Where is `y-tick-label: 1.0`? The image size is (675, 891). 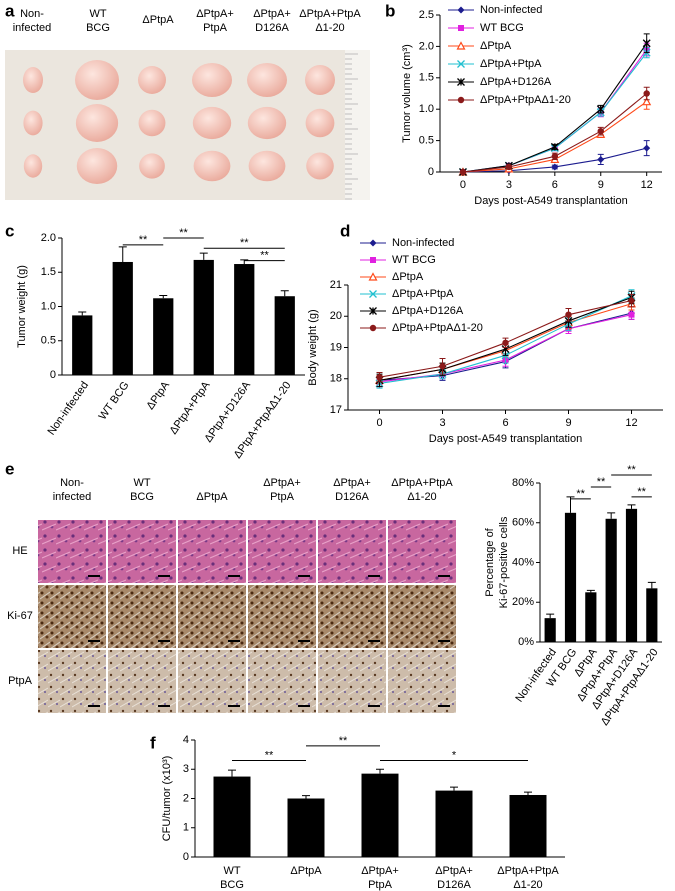
y-tick-label: 1.0 is located at coordinates (426, 109).